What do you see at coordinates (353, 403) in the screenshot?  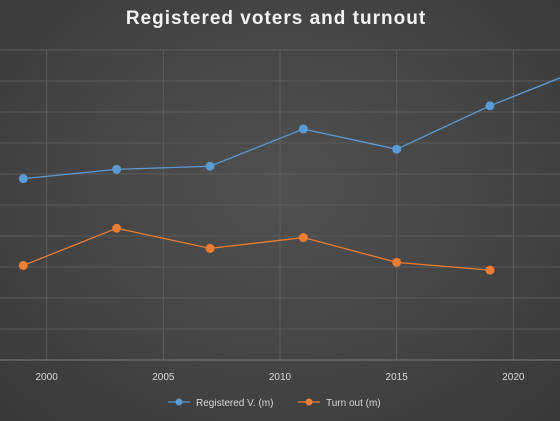 I see `legend-label-2: Turn out (m)` at bounding box center [353, 403].